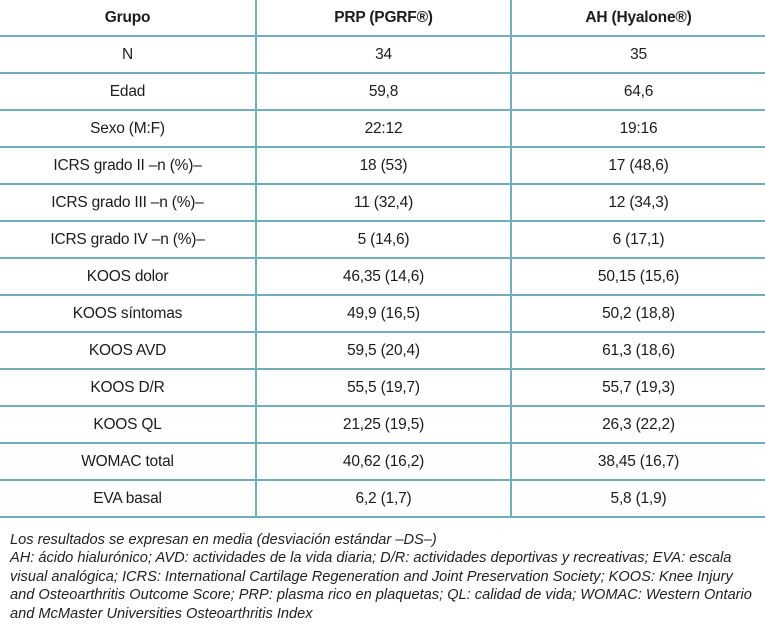  What do you see at coordinates (127, 129) in the screenshot?
I see `row-label: Sexo (M:F)` at bounding box center [127, 129].